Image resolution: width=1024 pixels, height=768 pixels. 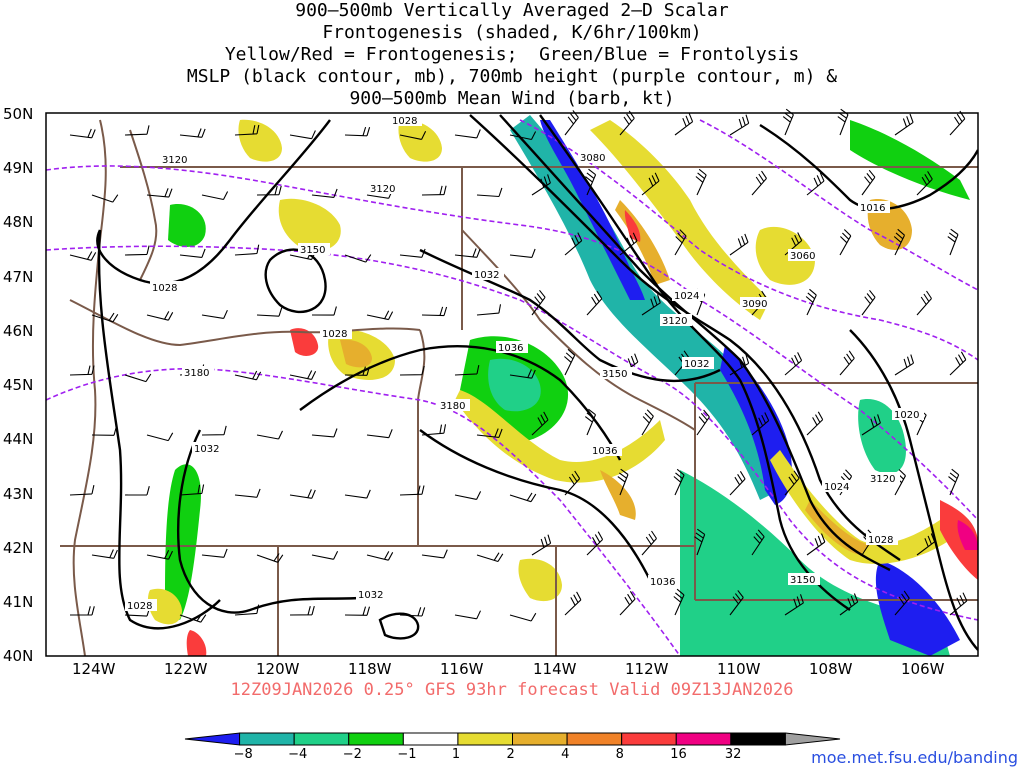 What do you see at coordinates (959, 540) in the screenshot?
I see `frontogenesis-red-east` at bounding box center [959, 540].